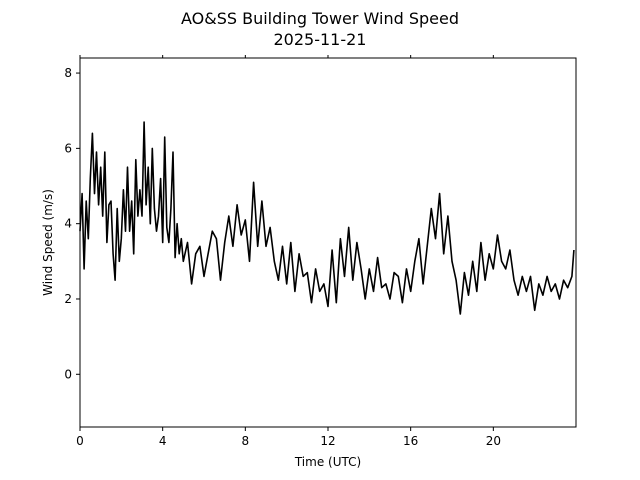 The height and width of the screenshot is (480, 640). What do you see at coordinates (68, 299) in the screenshot?
I see `y-tick-label: 2` at bounding box center [68, 299].